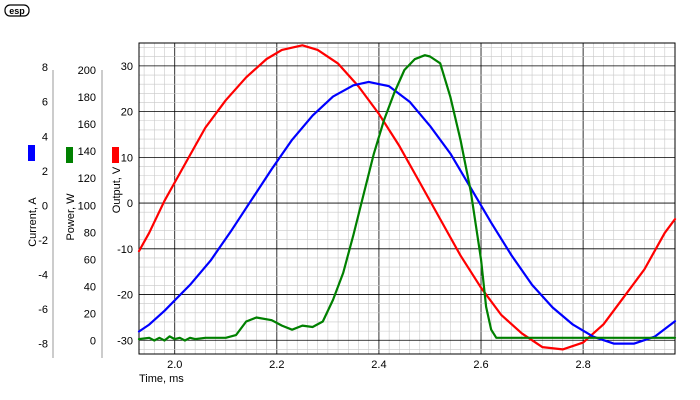 This screenshot has width=700, height=400. I want to click on x-tick-label: 2.2, so click(276, 365).